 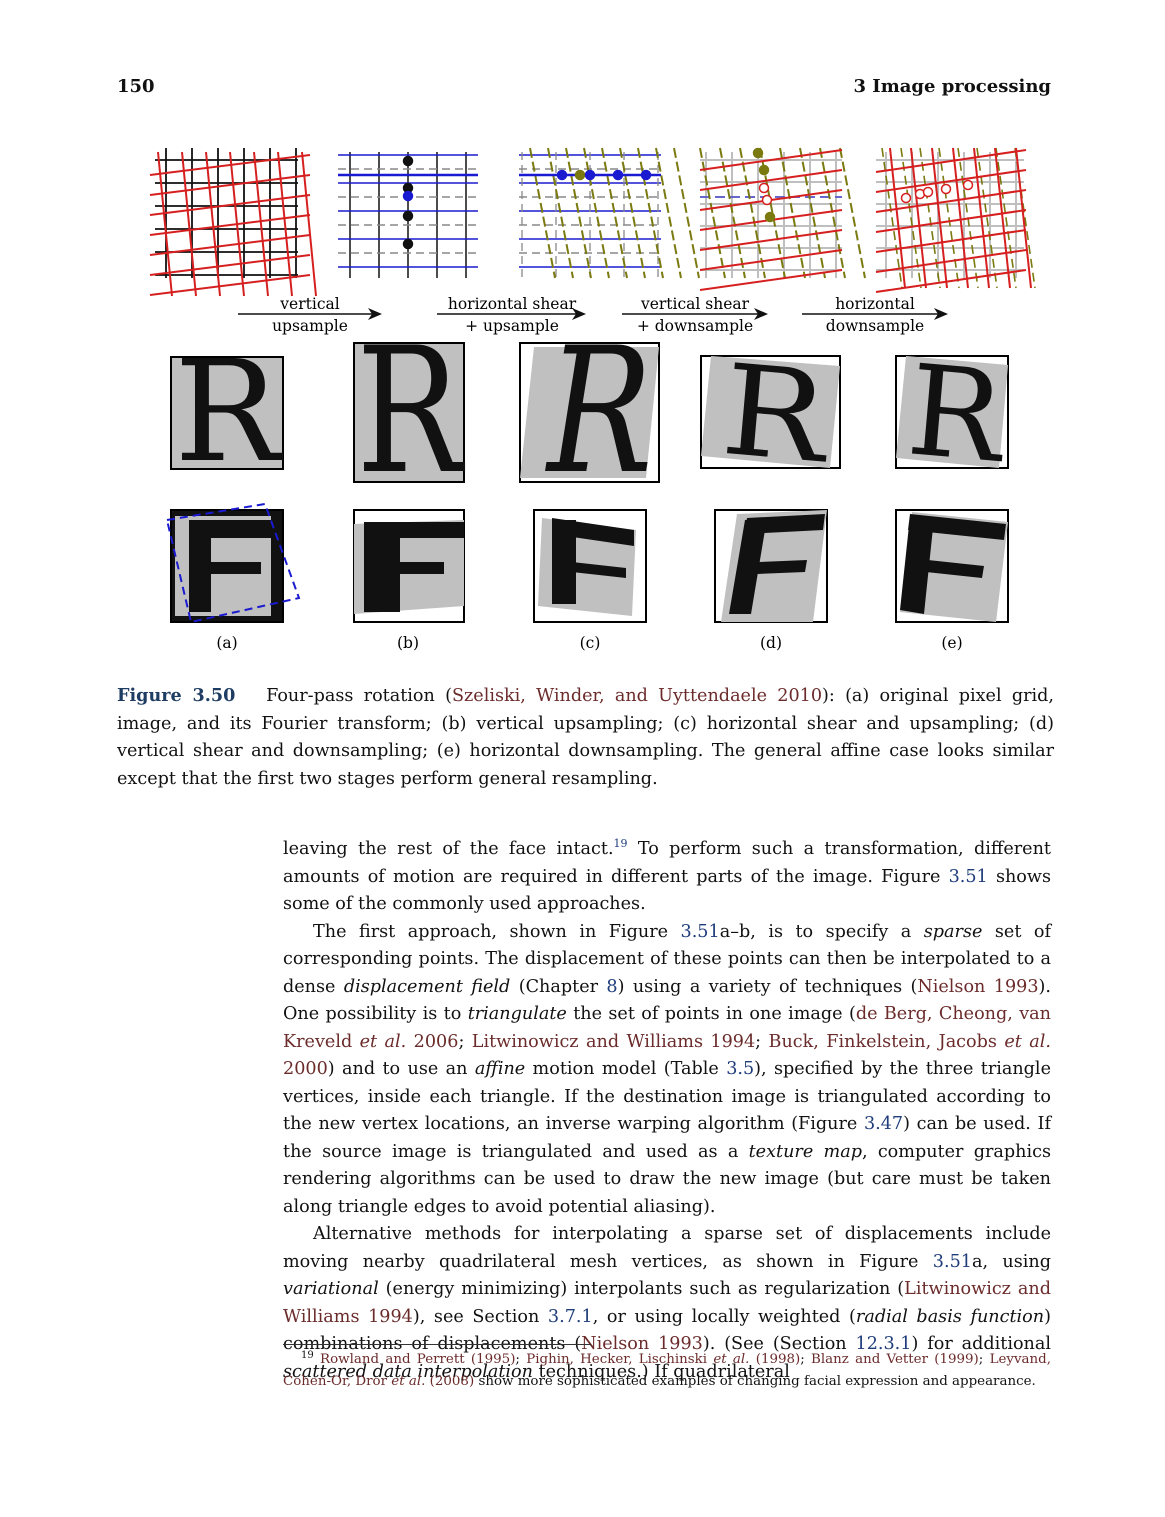 I want to click on text-run: ). One possibility is to, so click(x=667, y=1000).